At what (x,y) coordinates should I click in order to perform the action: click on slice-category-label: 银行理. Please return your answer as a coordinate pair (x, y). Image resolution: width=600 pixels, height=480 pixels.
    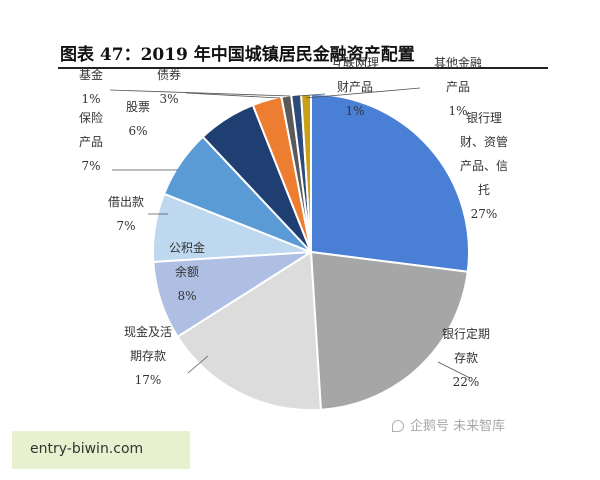
    Looking at the image, I should click on (484, 118).